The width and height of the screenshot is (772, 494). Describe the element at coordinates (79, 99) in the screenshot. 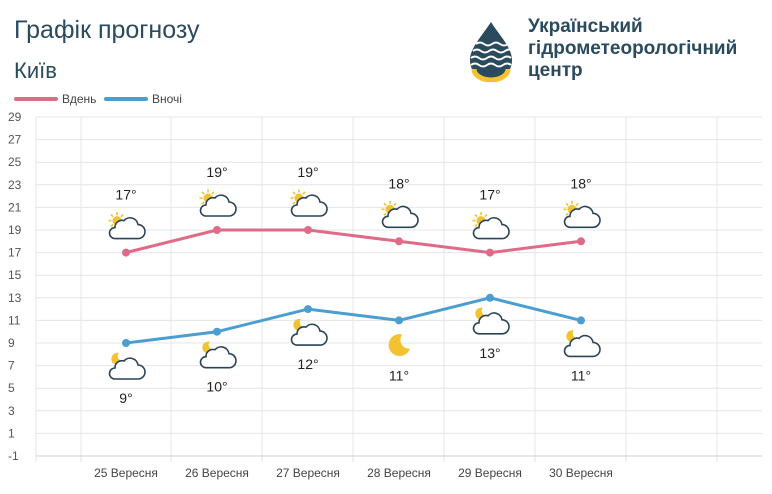

I see `legend-label-day: Вдень` at that location.